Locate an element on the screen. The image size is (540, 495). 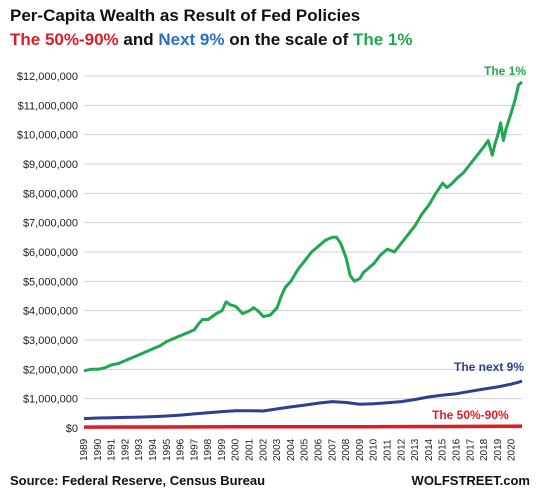
y-tick-label: $8,000,000 is located at coordinates (50, 194).